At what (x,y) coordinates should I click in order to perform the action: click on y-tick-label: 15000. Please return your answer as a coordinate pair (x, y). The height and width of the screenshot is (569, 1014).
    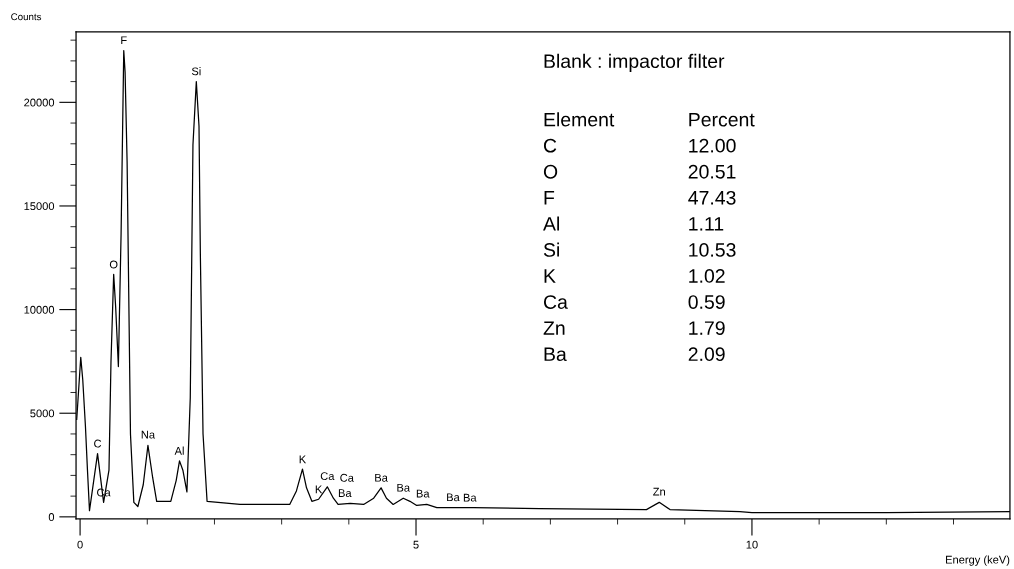
    Looking at the image, I should click on (39, 206).